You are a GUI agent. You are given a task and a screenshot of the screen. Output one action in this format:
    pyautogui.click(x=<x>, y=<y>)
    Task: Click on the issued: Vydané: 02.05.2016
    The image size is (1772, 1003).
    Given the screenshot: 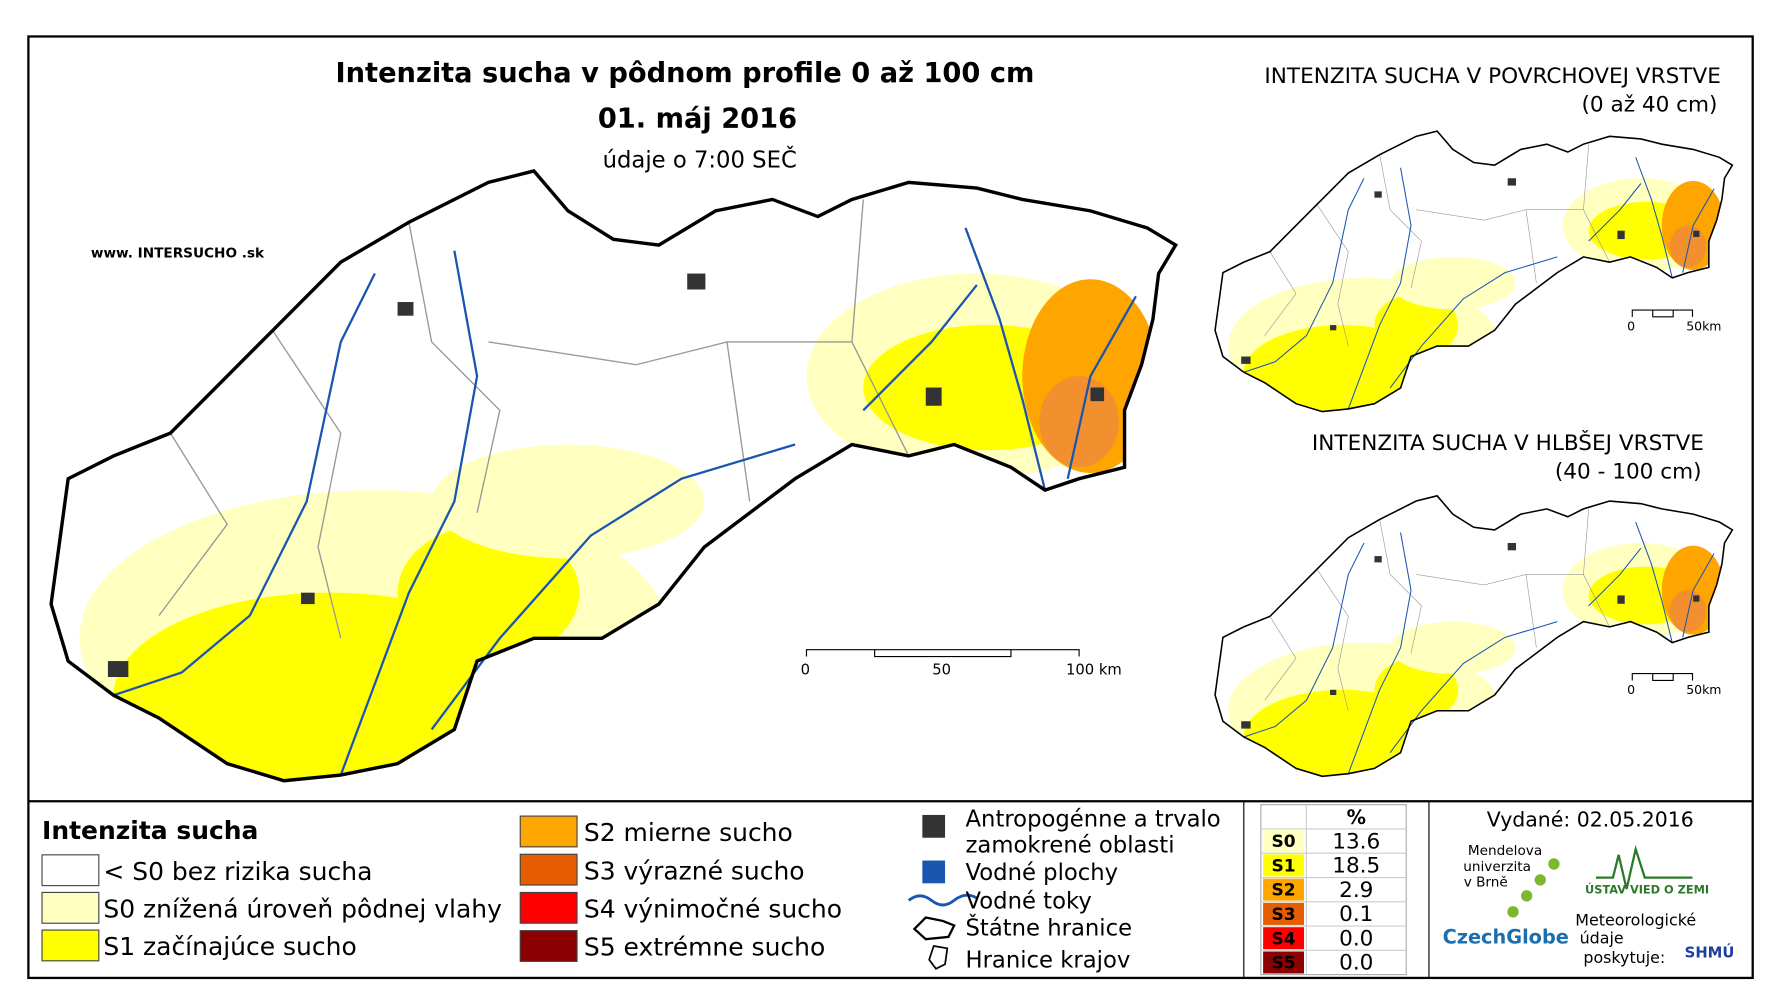 What is the action you would take?
    pyautogui.click(x=1590, y=819)
    